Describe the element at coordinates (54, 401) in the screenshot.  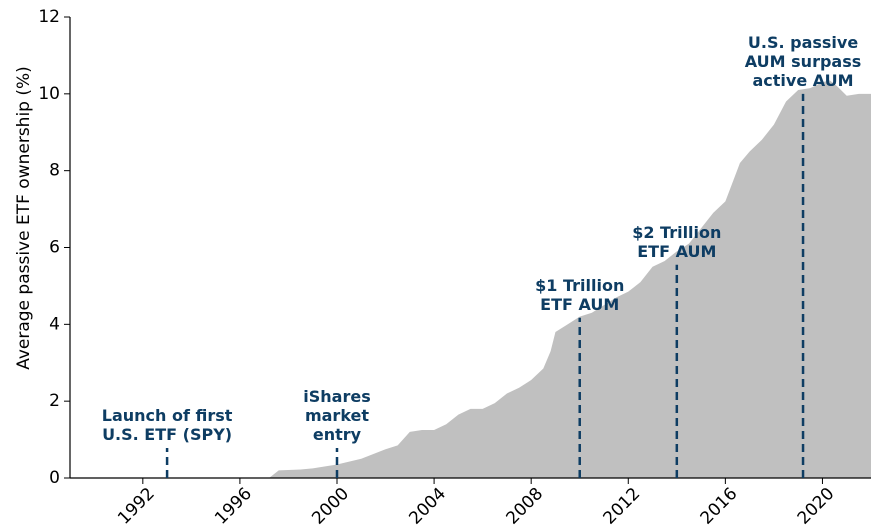
I see `y-tick-label: 2` at that location.